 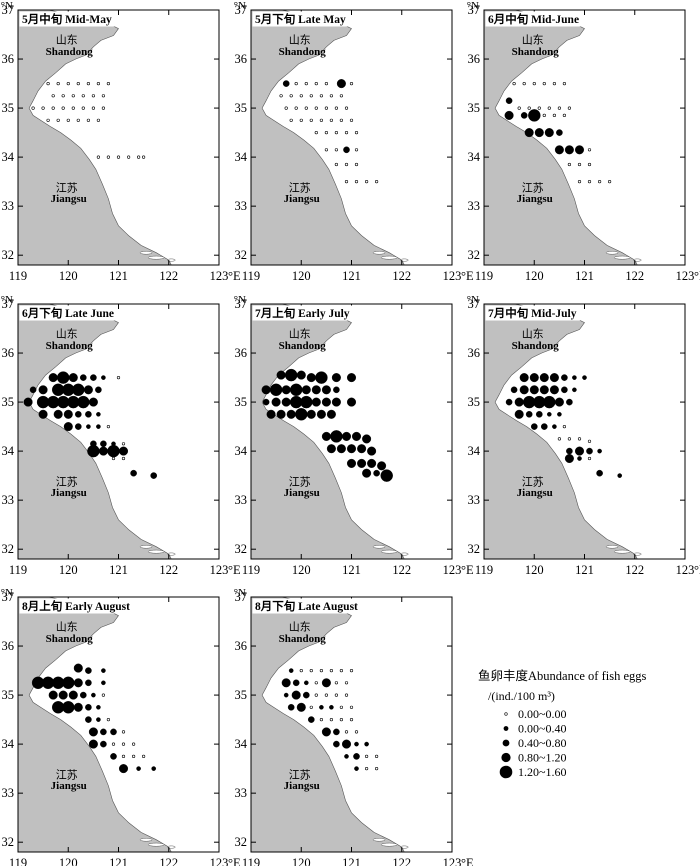 I want to click on y-tick-label: 36, so click(x=241, y=59).